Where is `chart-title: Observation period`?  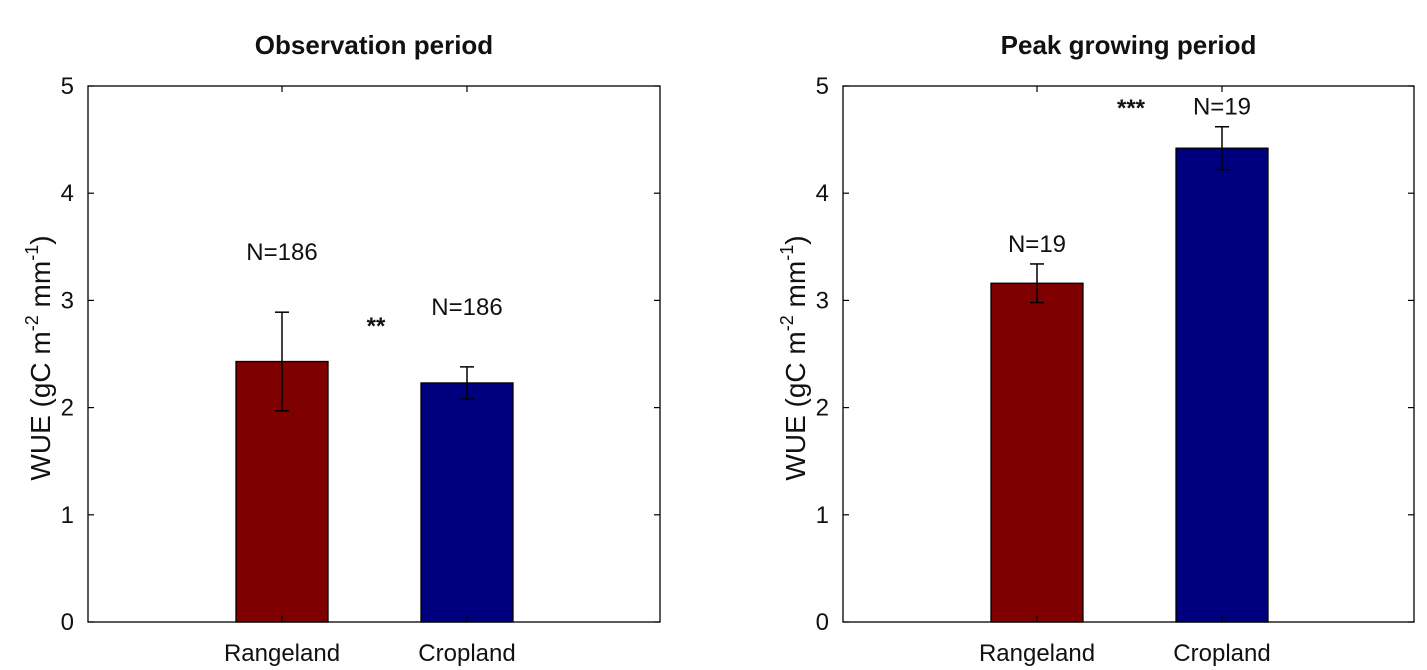
chart-title: Observation period is located at coordinates (374, 45).